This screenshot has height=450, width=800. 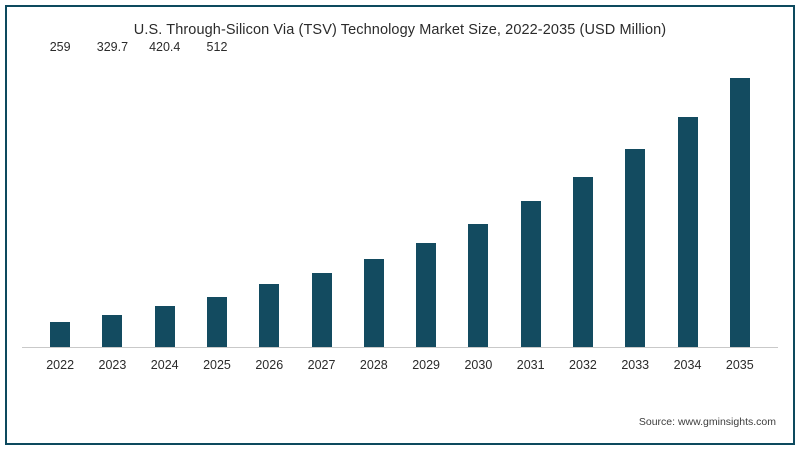 What do you see at coordinates (217, 194) in the screenshot?
I see `bar-column: 512` at bounding box center [217, 194].